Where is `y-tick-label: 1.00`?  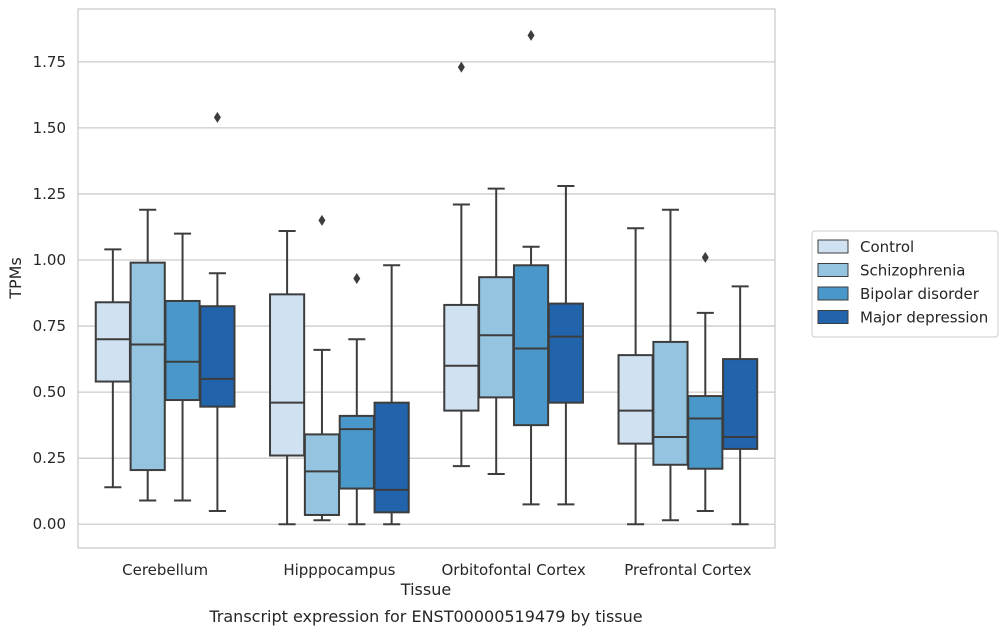
y-tick-label: 1.00 is located at coordinates (49, 260).